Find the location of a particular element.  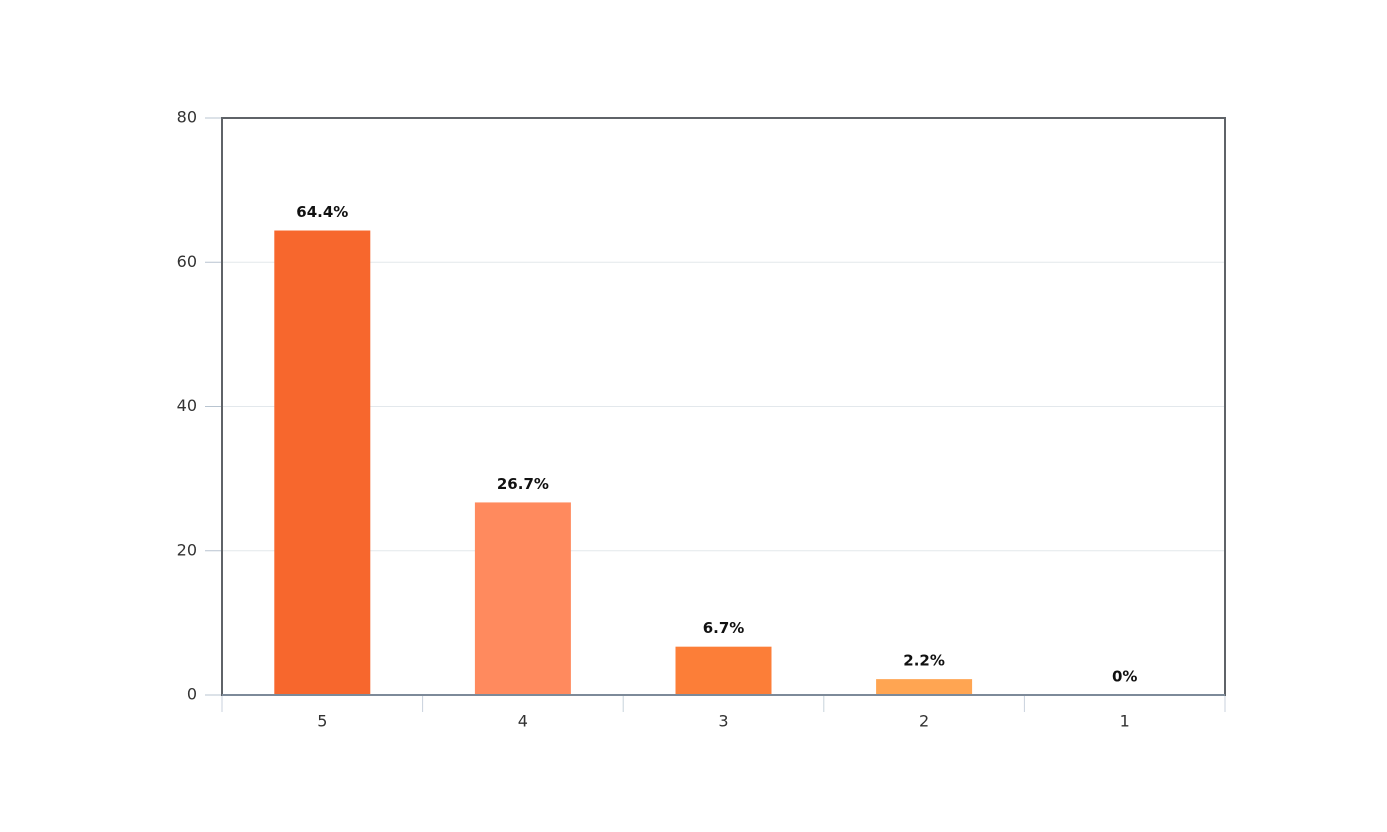

y-tick-label: 0 is located at coordinates (192, 694).